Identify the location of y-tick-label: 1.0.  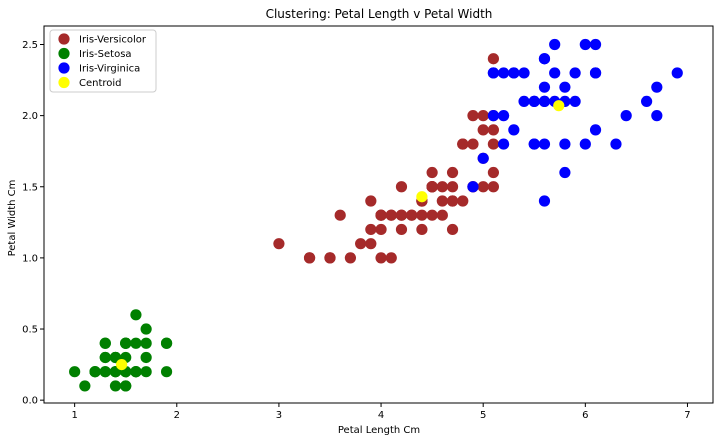
(30, 258).